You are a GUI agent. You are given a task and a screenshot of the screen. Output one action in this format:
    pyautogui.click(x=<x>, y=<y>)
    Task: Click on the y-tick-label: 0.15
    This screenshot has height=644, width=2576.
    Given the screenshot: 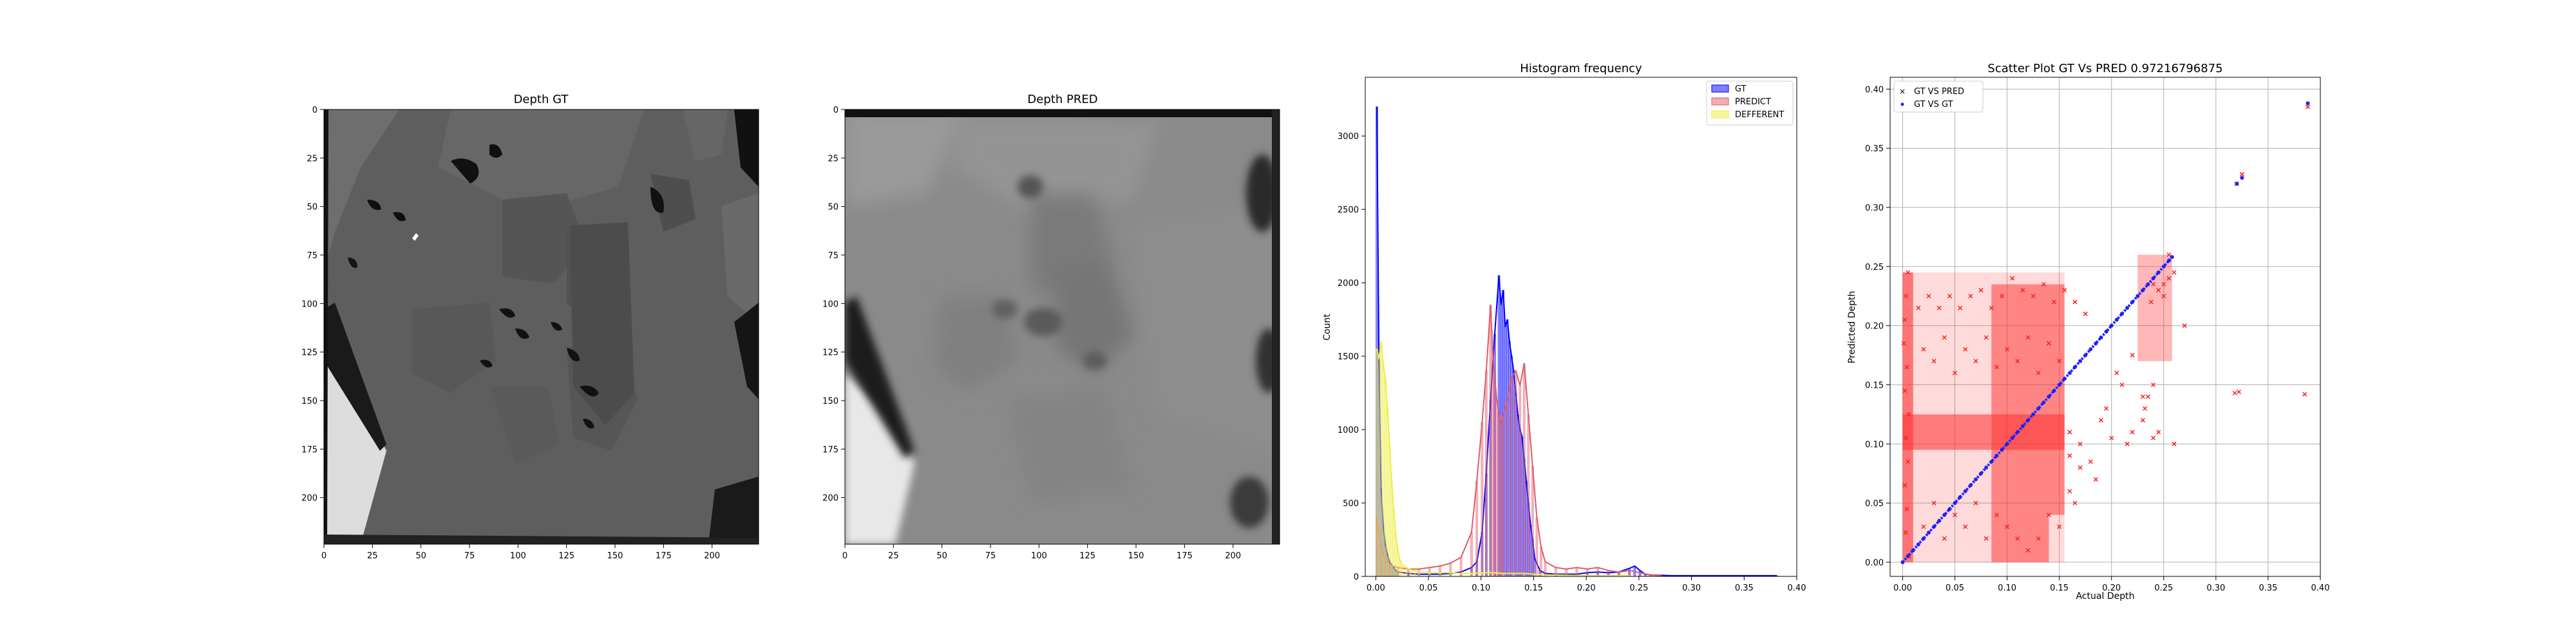 What is the action you would take?
    pyautogui.click(x=1874, y=385)
    